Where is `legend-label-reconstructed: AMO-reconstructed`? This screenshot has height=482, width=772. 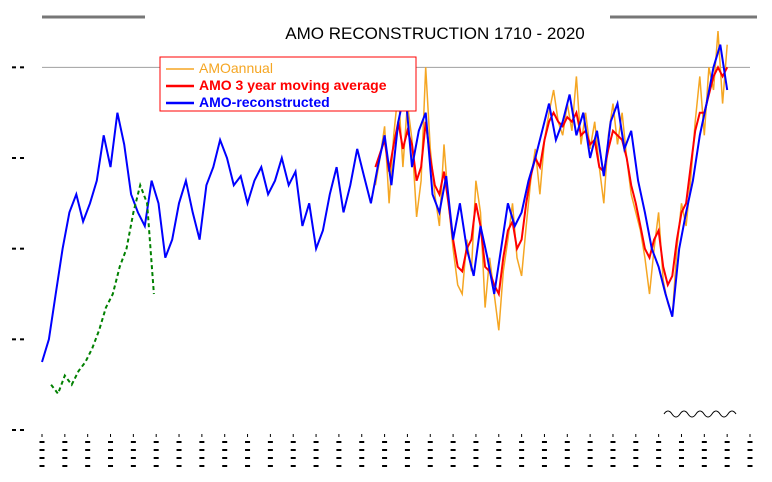
legend-label-reconstructed: AMO-reconstructed is located at coordinates (264, 102).